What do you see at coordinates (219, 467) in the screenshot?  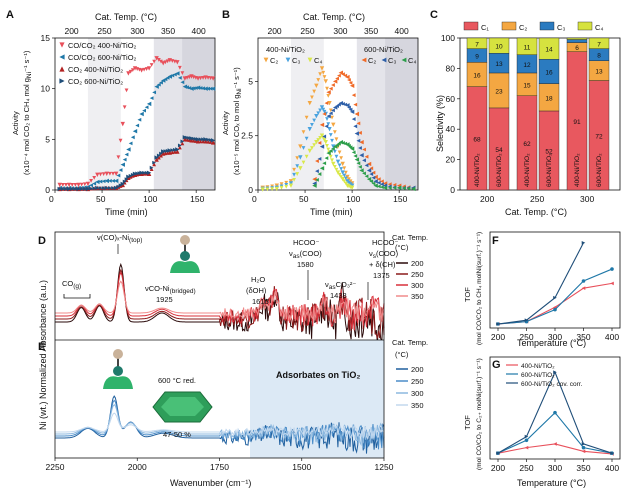 I see `de-x-tick-label: 1750` at bounding box center [219, 467].